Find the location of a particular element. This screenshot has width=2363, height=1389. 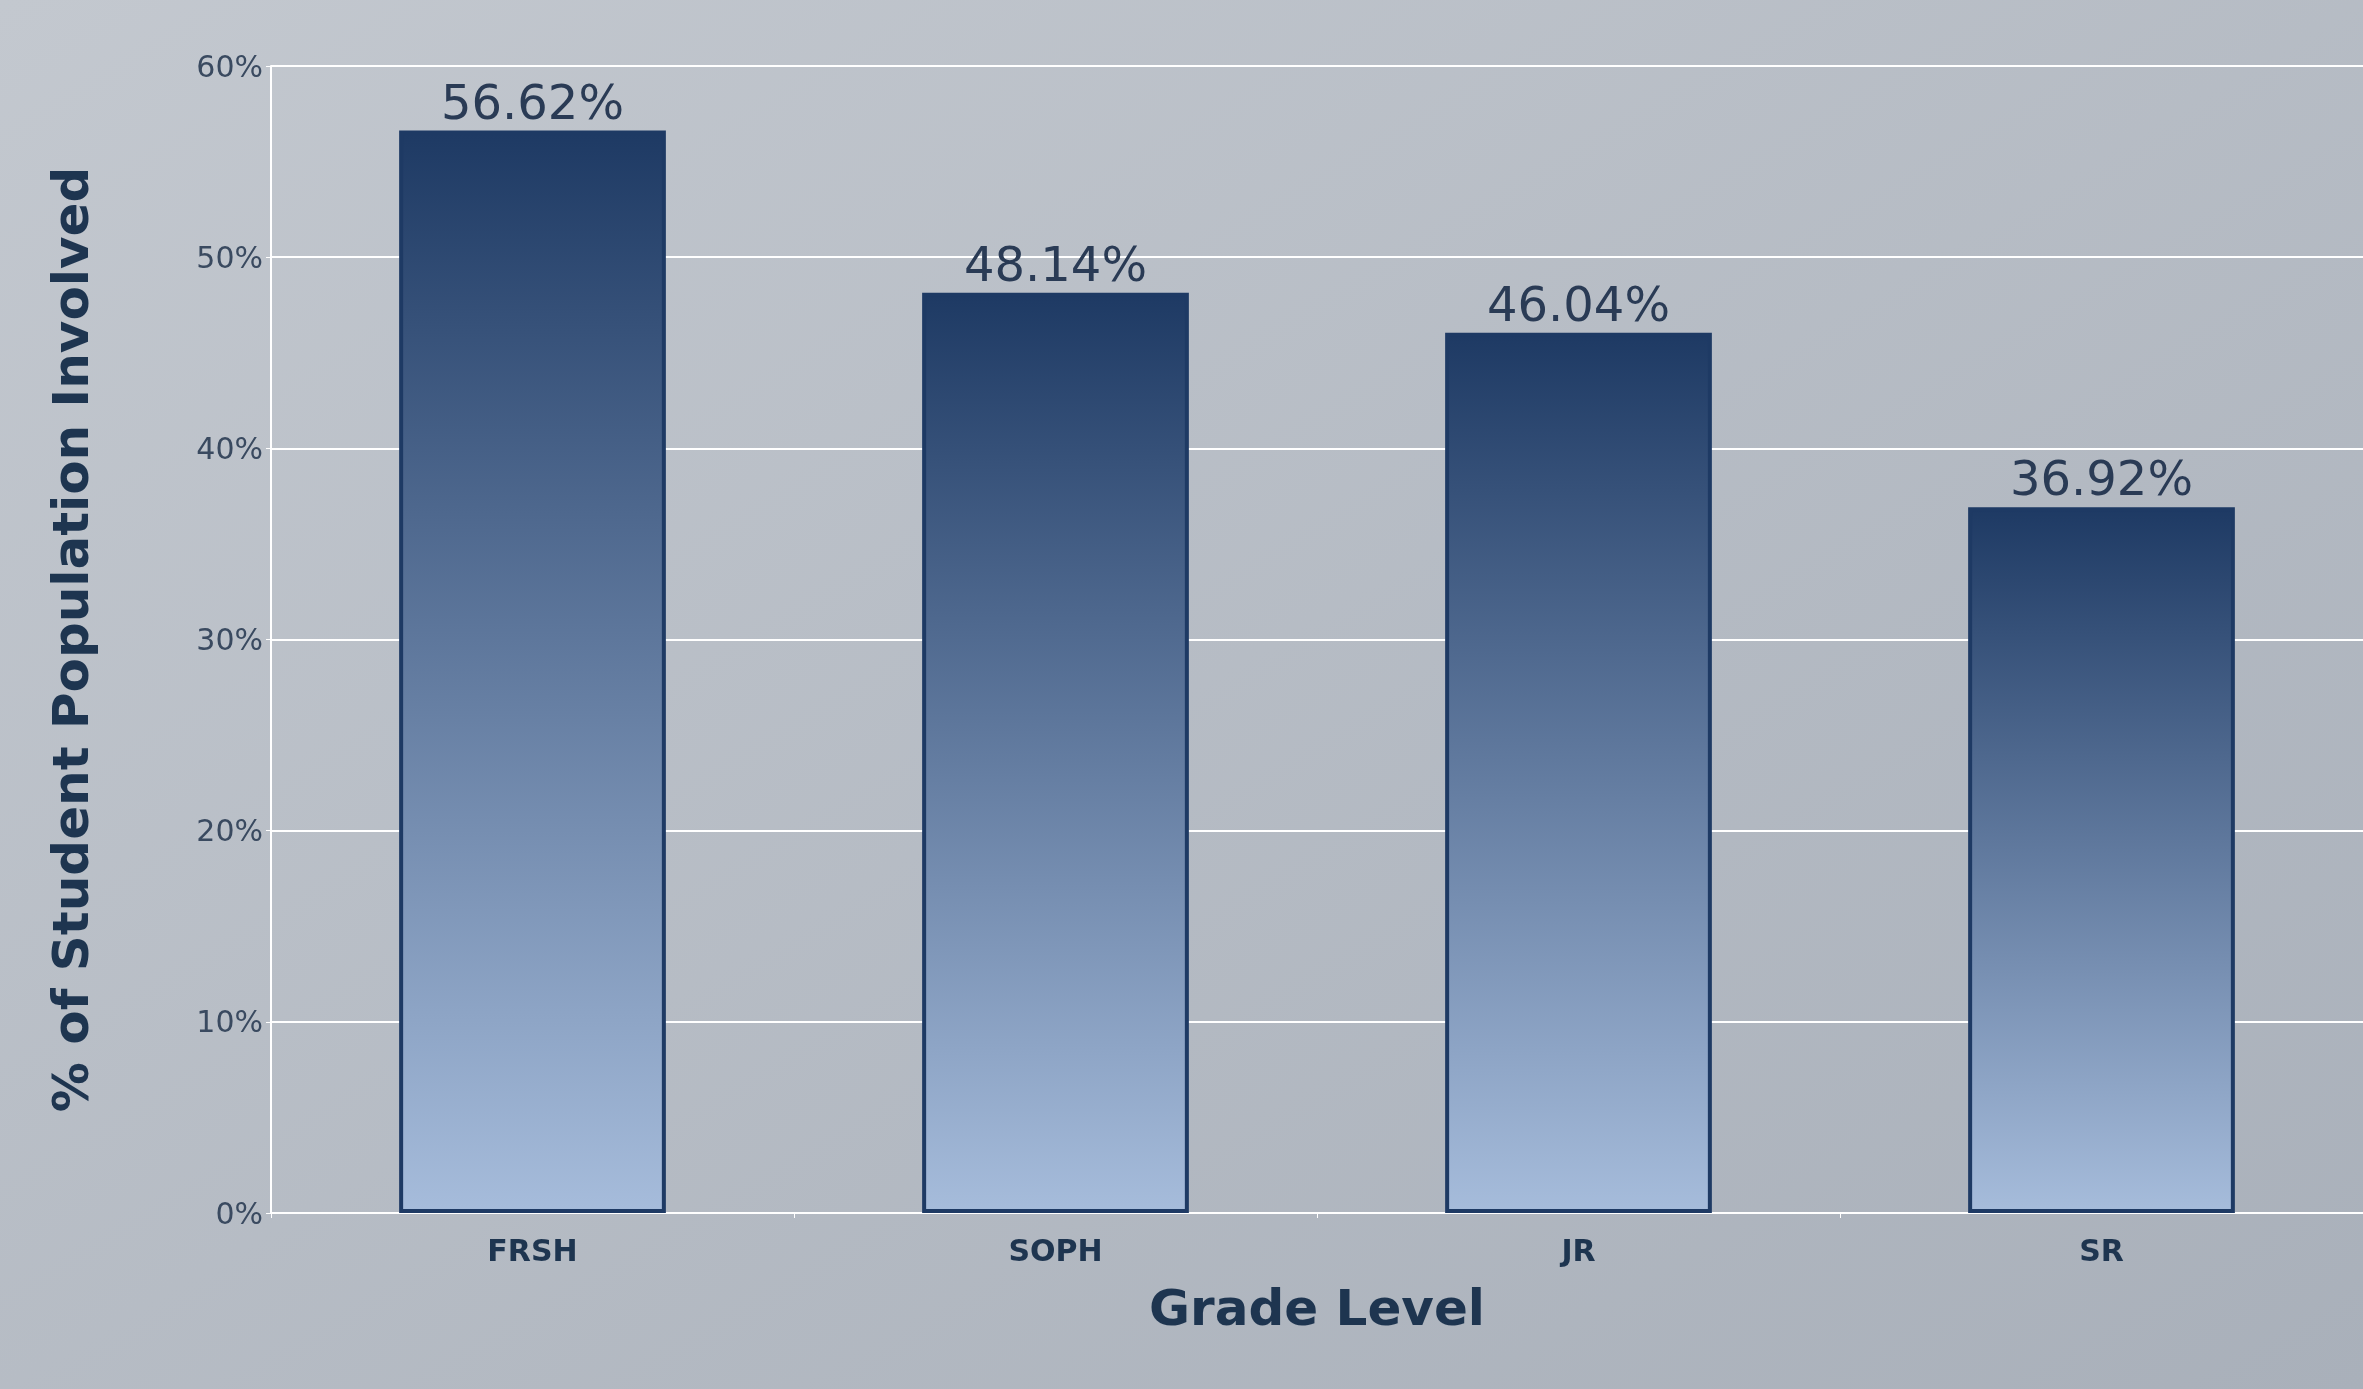

x-tick-label: JR is located at coordinates (1577, 1250).